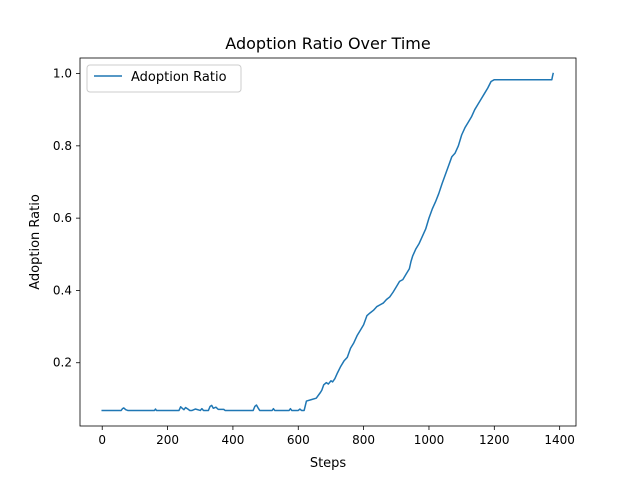 The height and width of the screenshot is (484, 640). I want to click on y-tick-label: 0.6, so click(62, 218).